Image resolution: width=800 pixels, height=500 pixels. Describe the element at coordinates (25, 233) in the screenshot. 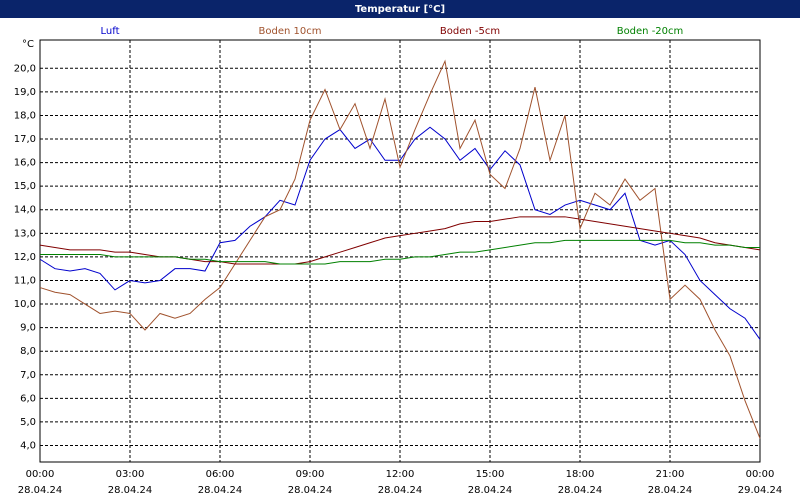

I see `y-tick-label: 13,0` at that location.